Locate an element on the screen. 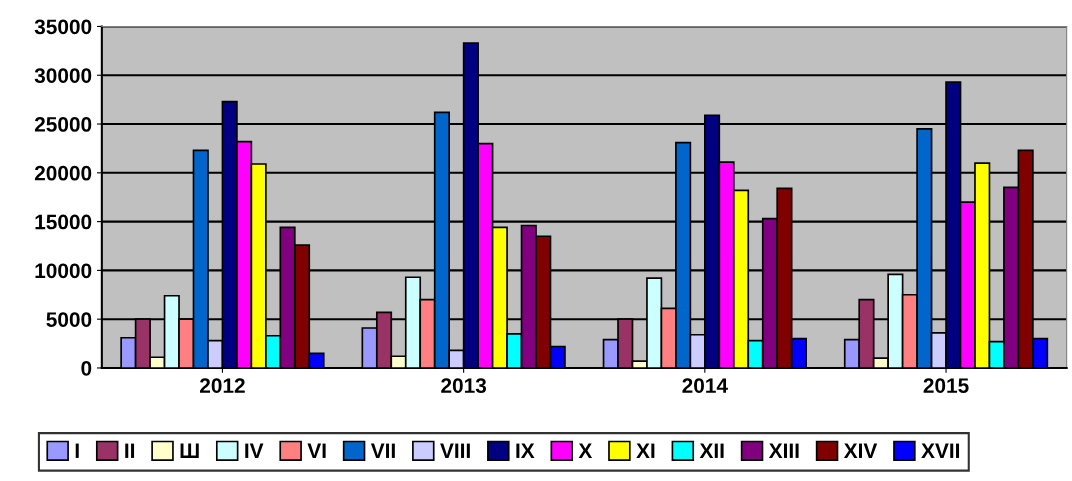 Image resolution: width=1072 pixels, height=481 pixels. legend-label: X is located at coordinates (585, 450).